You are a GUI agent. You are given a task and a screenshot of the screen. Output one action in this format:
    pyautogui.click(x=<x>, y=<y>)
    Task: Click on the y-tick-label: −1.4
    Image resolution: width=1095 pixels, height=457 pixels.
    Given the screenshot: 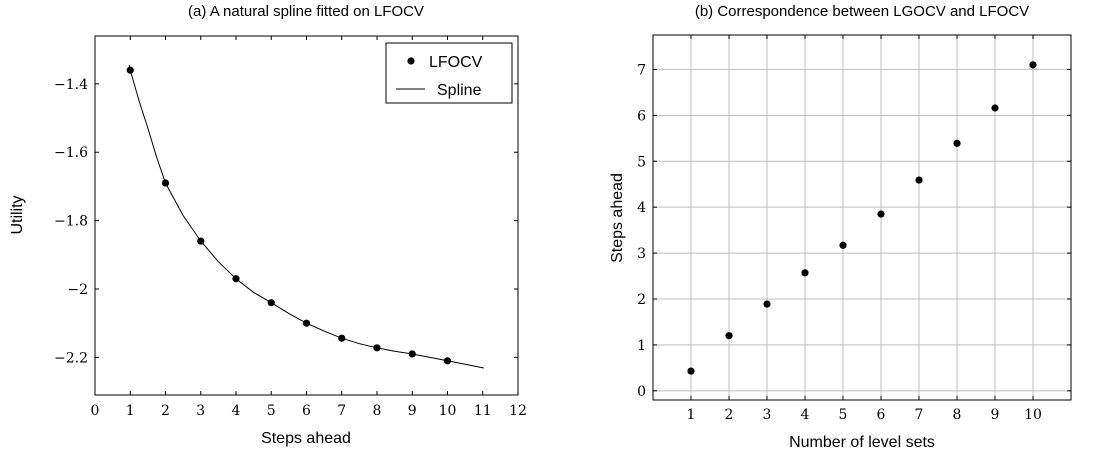 What is the action you would take?
    pyautogui.click(x=71, y=85)
    